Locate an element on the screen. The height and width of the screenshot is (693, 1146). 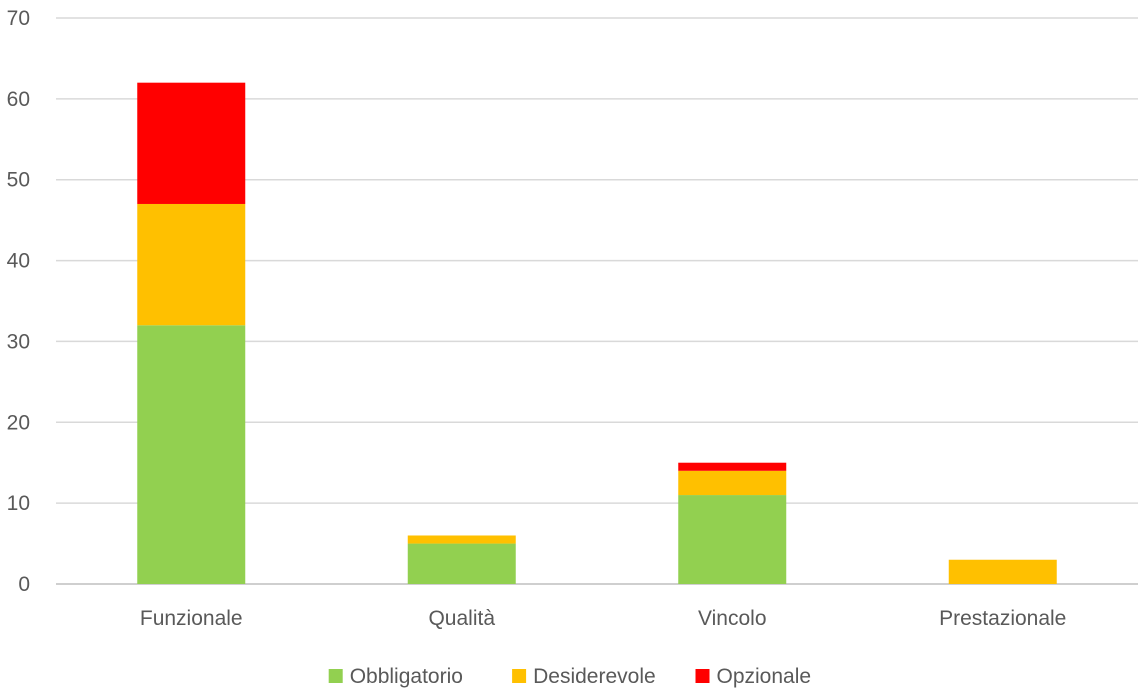
legend: Obbligatorio Desiderevole Opzionale is located at coordinates (570, 676).